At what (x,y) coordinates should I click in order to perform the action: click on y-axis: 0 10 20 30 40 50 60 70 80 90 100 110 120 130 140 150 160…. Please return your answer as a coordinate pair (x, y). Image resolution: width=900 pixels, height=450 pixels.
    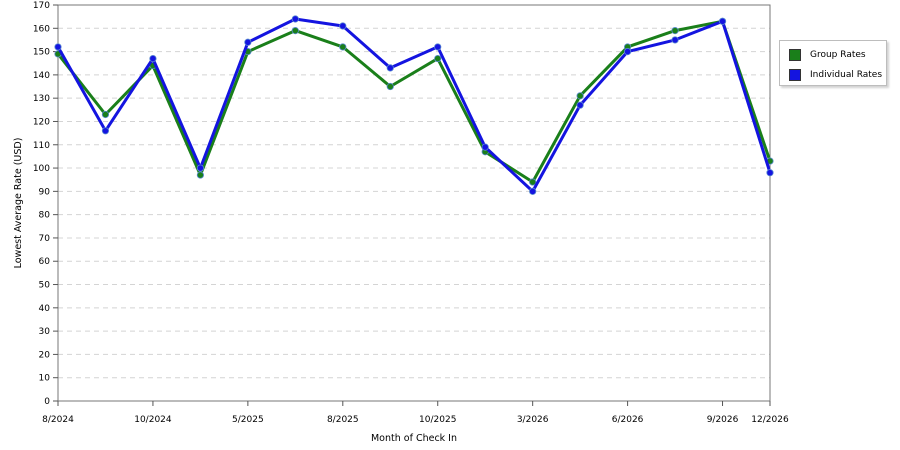
    Looking at the image, I should click on (45, 204).